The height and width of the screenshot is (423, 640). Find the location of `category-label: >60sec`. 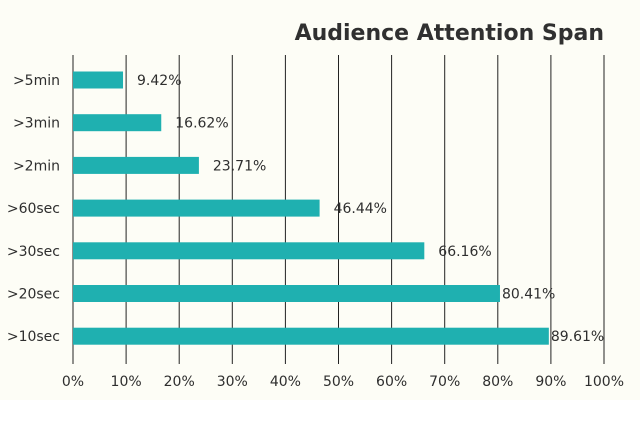

category-label: >60sec is located at coordinates (33, 209).